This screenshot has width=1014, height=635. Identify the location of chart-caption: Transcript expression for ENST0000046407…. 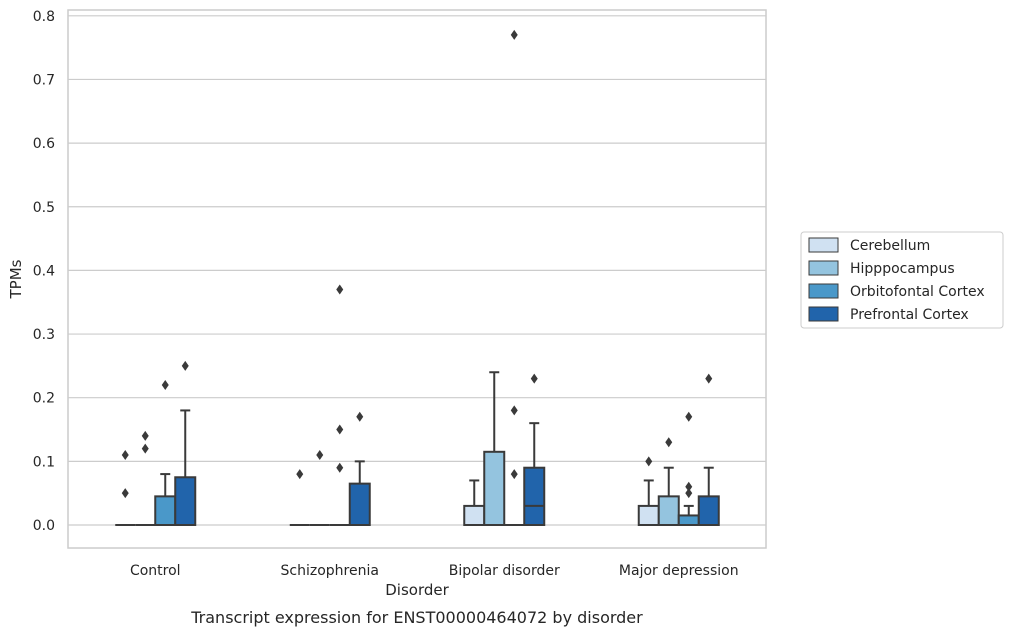
(416, 617).